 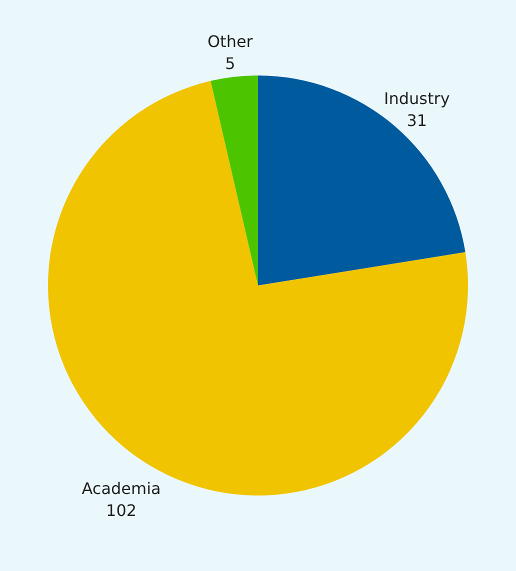 What do you see at coordinates (121, 488) in the screenshot?
I see `slice-label: Academia` at bounding box center [121, 488].